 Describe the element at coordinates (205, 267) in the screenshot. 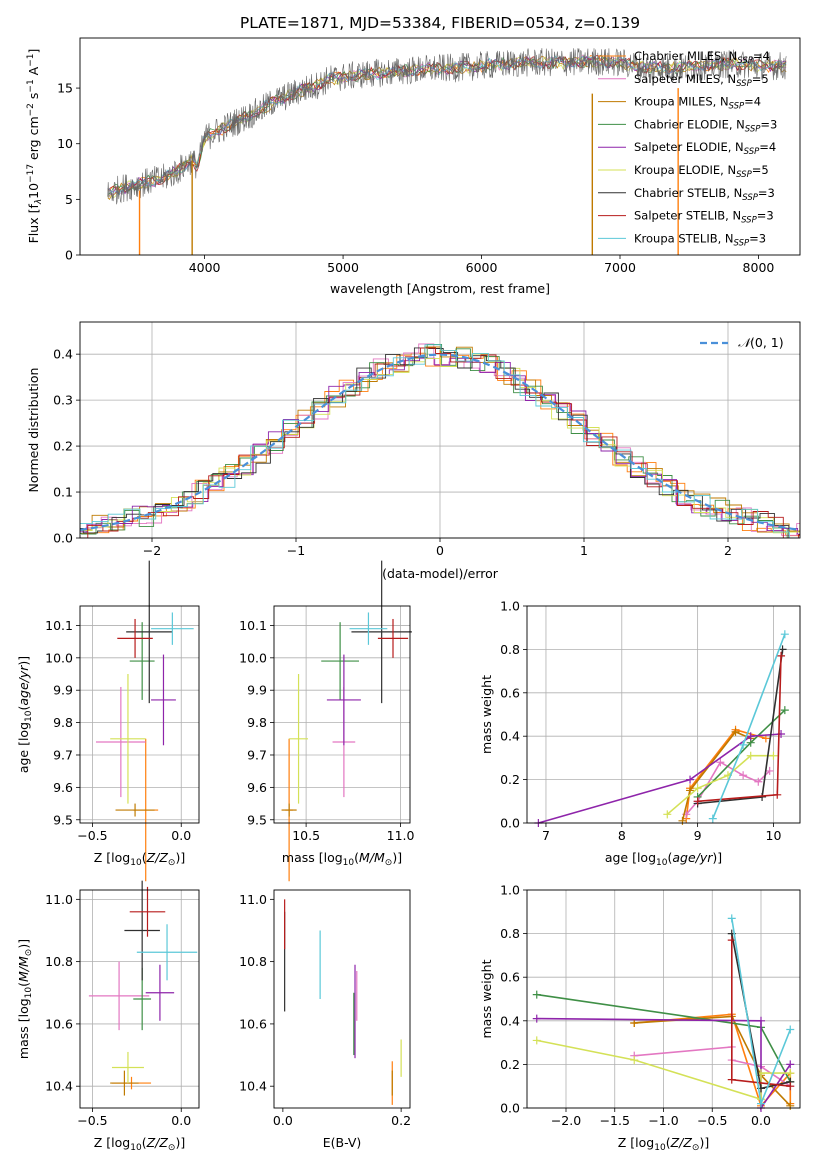

I see `x-tick-label: 4000` at that location.